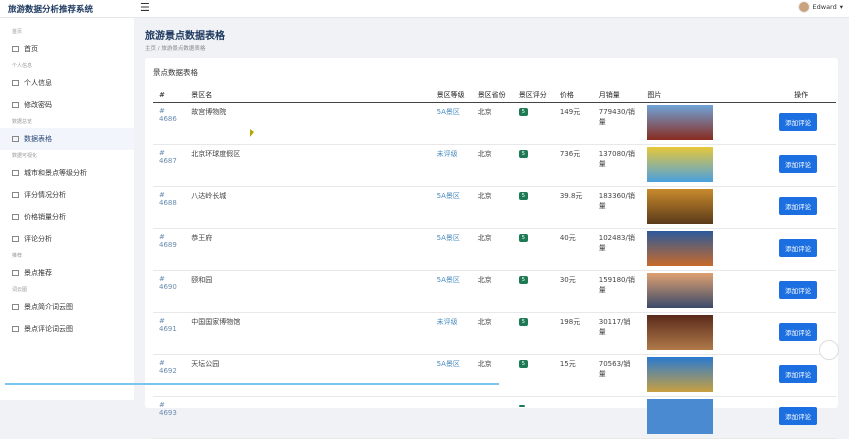 This screenshot has height=439, width=849. Describe the element at coordinates (308, 165) in the screenshot. I see `scenic-name: 北京环球度假区` at that location.